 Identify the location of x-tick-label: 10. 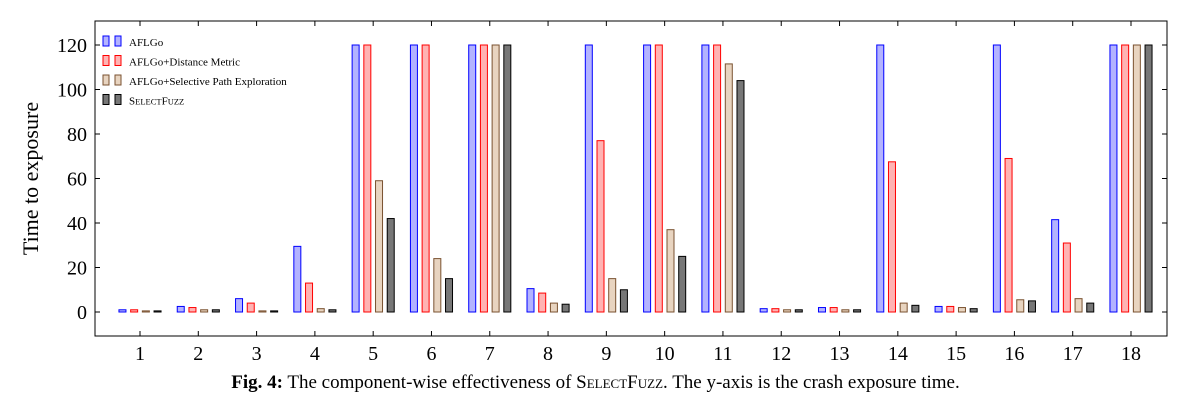
(665, 354).